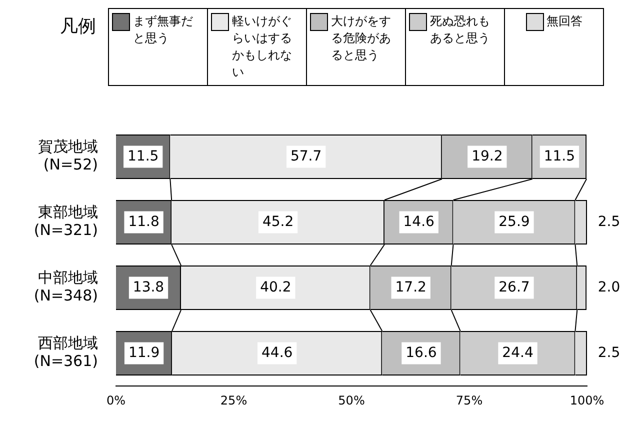  Describe the element at coordinates (163, 30) in the screenshot. I see `legend-label: まず無事だと思う` at that location.